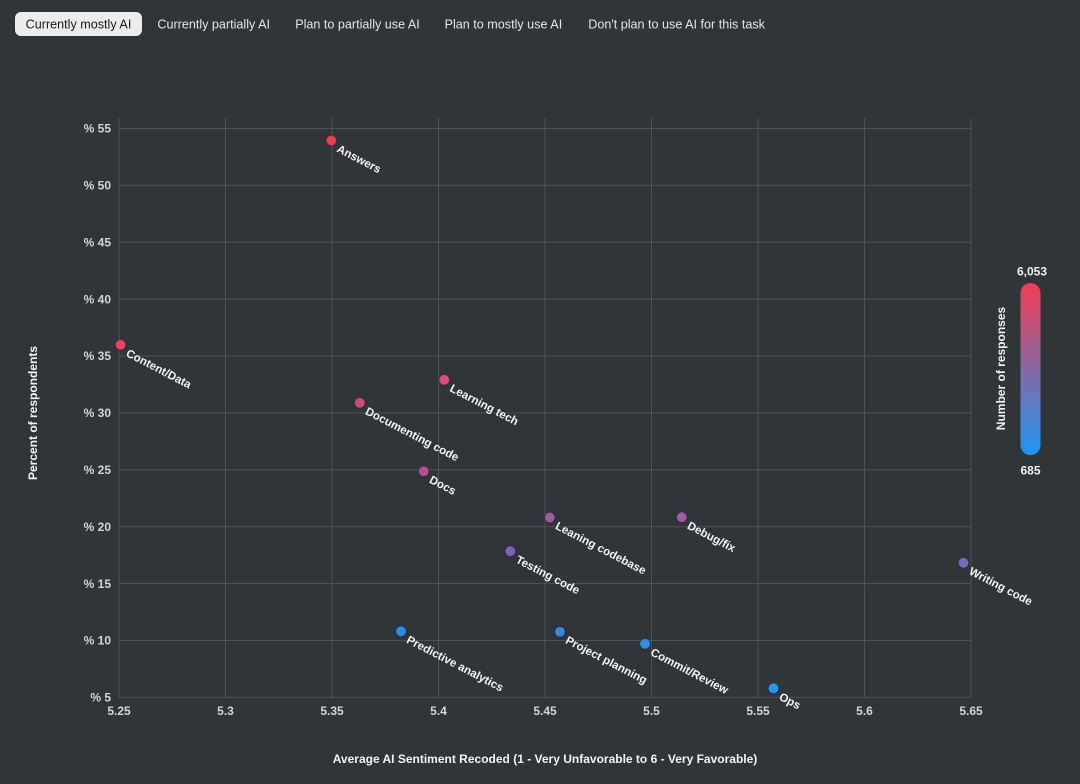 The height and width of the screenshot is (784, 1080). Describe the element at coordinates (98, 186) in the screenshot. I see `svg-text: % 50` at that location.